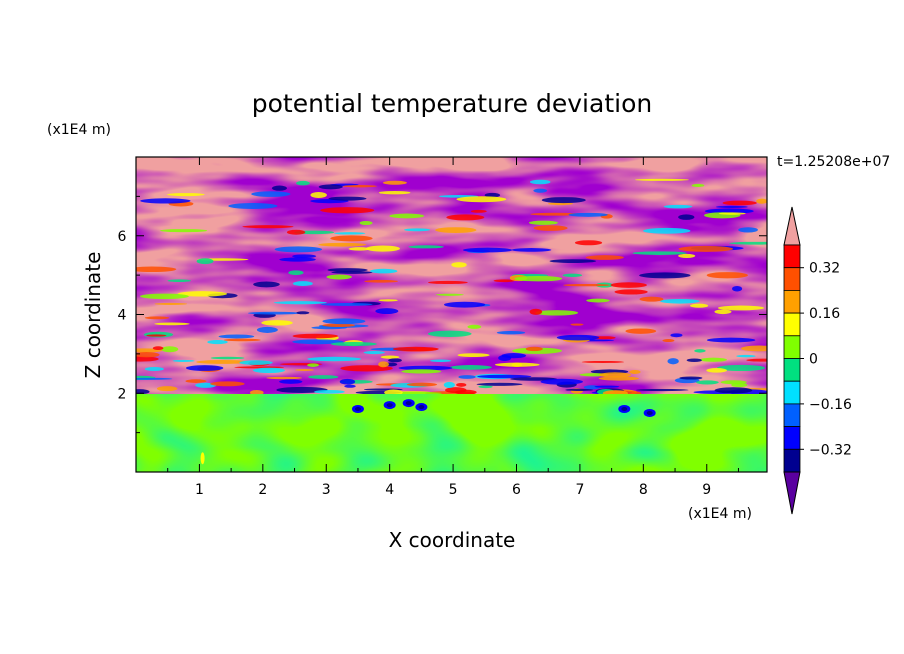 This screenshot has width=904, height=654. Describe the element at coordinates (428, 432) in the screenshot. I see `lower-eddies` at that location.